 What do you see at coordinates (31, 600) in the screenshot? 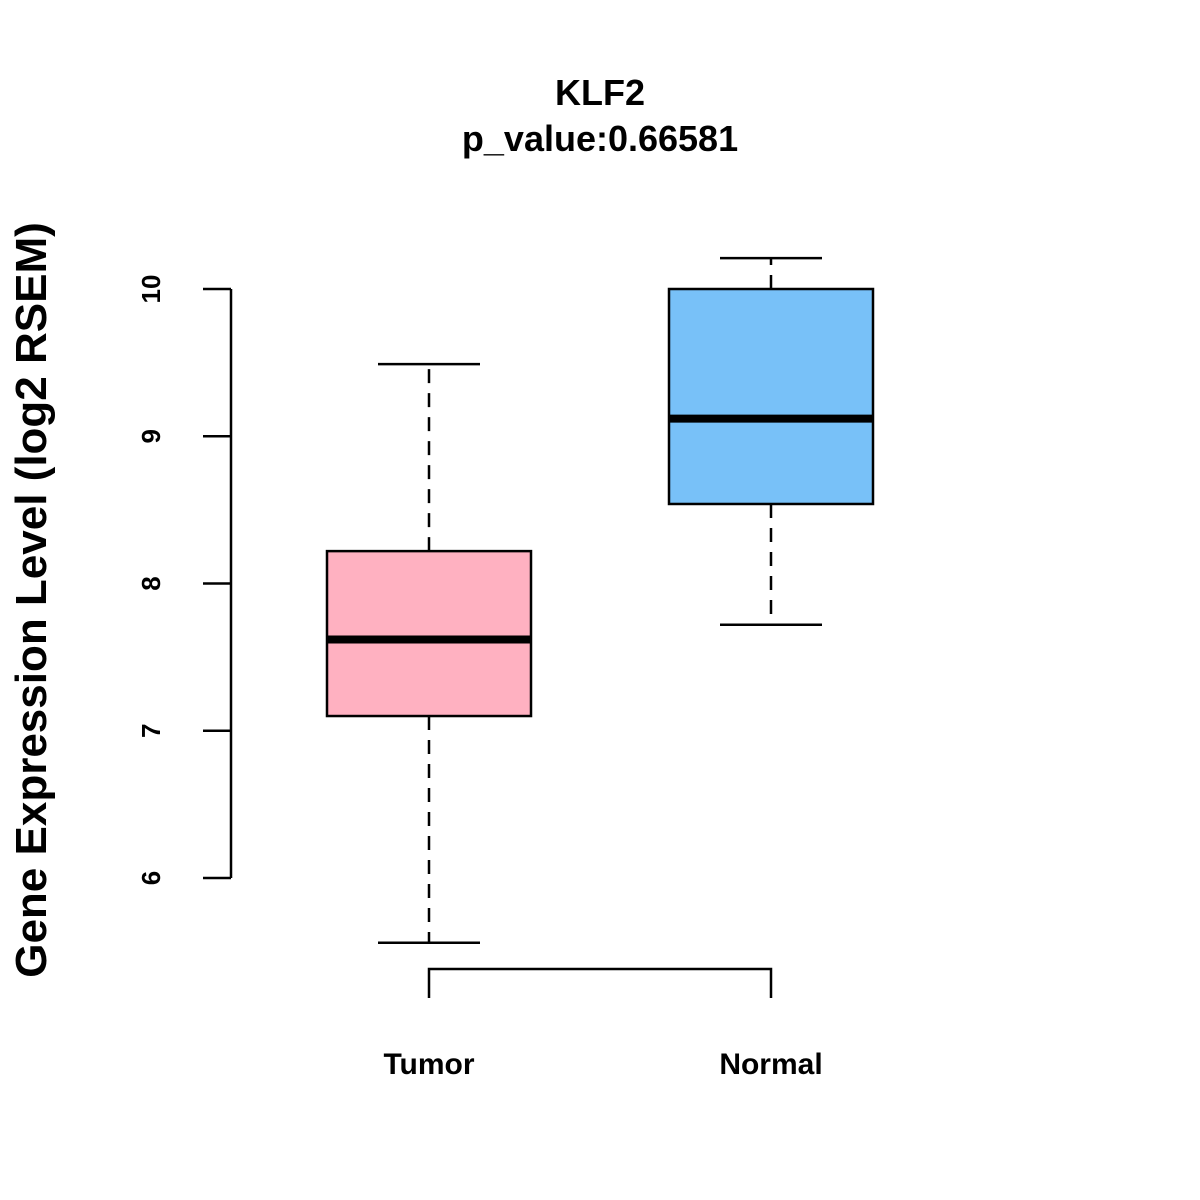
I see `y-axis-label: Gene Expression Level (log2 RSEM)` at bounding box center [31, 600].